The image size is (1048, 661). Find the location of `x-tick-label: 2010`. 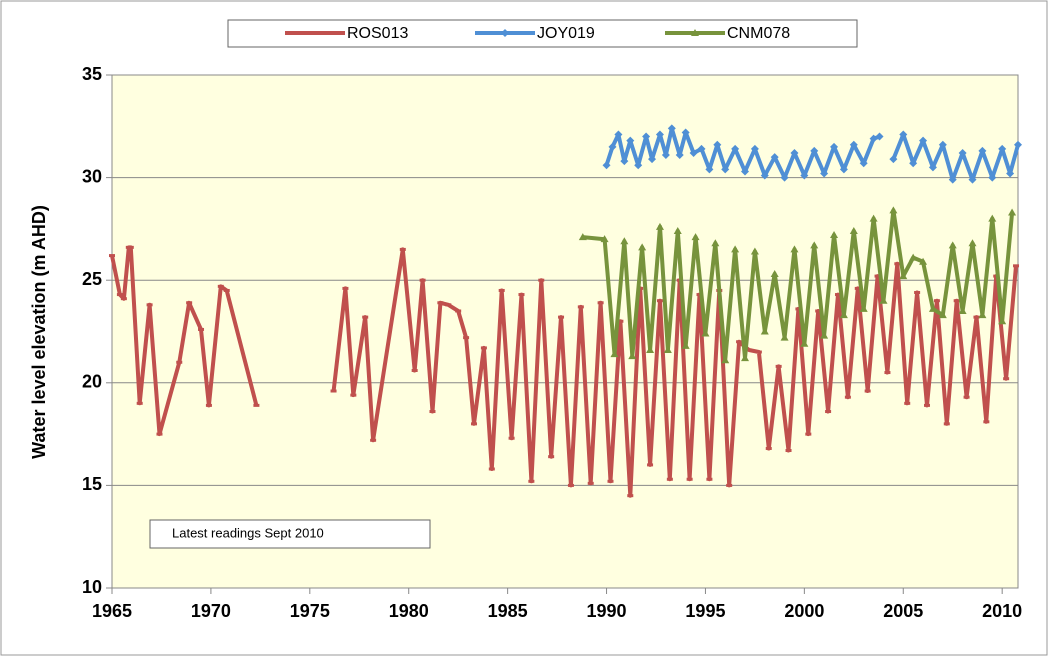

x-tick-label: 2010 is located at coordinates (1002, 611).